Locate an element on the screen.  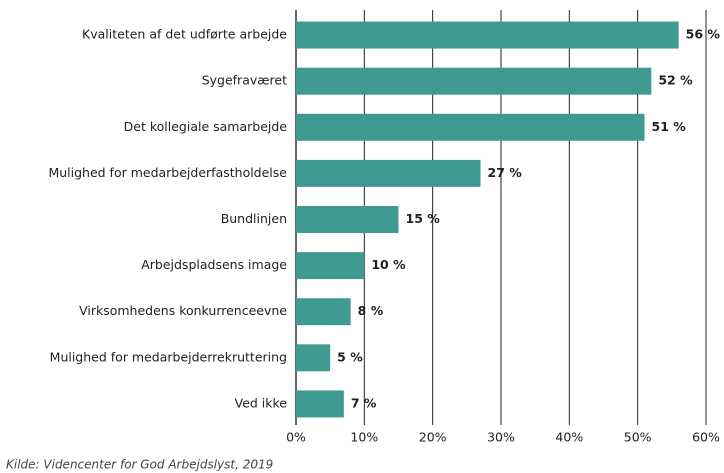
x-tick-label: 60% is located at coordinates (706, 437).